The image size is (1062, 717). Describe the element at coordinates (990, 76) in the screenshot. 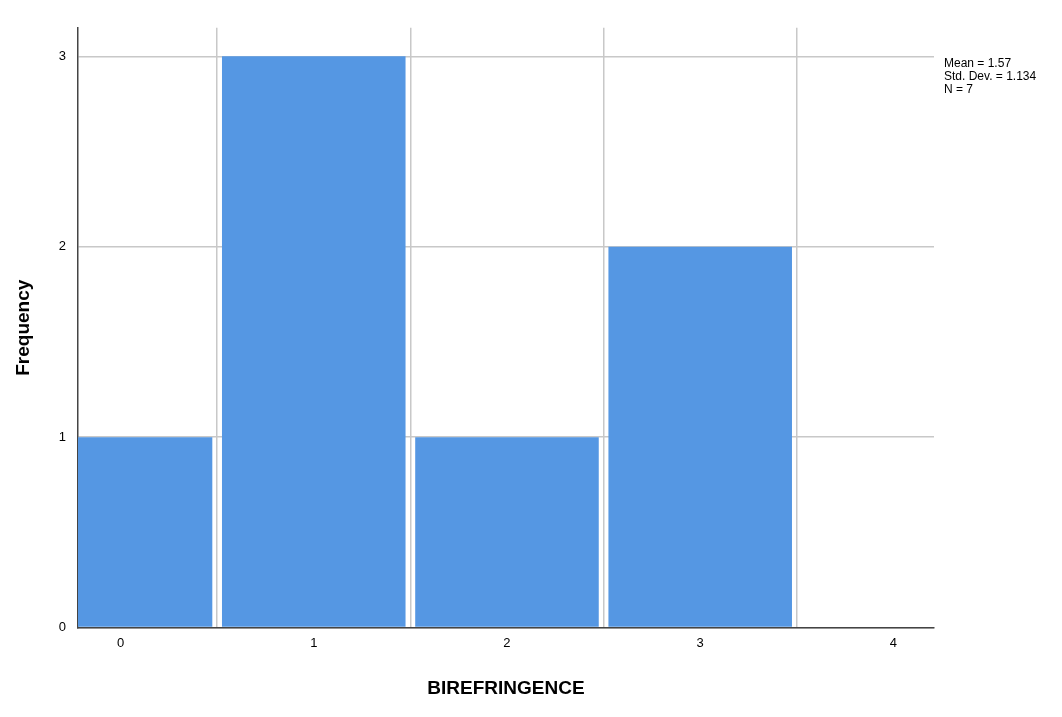

I see `text: Std. Dev. = 1.134` at that location.